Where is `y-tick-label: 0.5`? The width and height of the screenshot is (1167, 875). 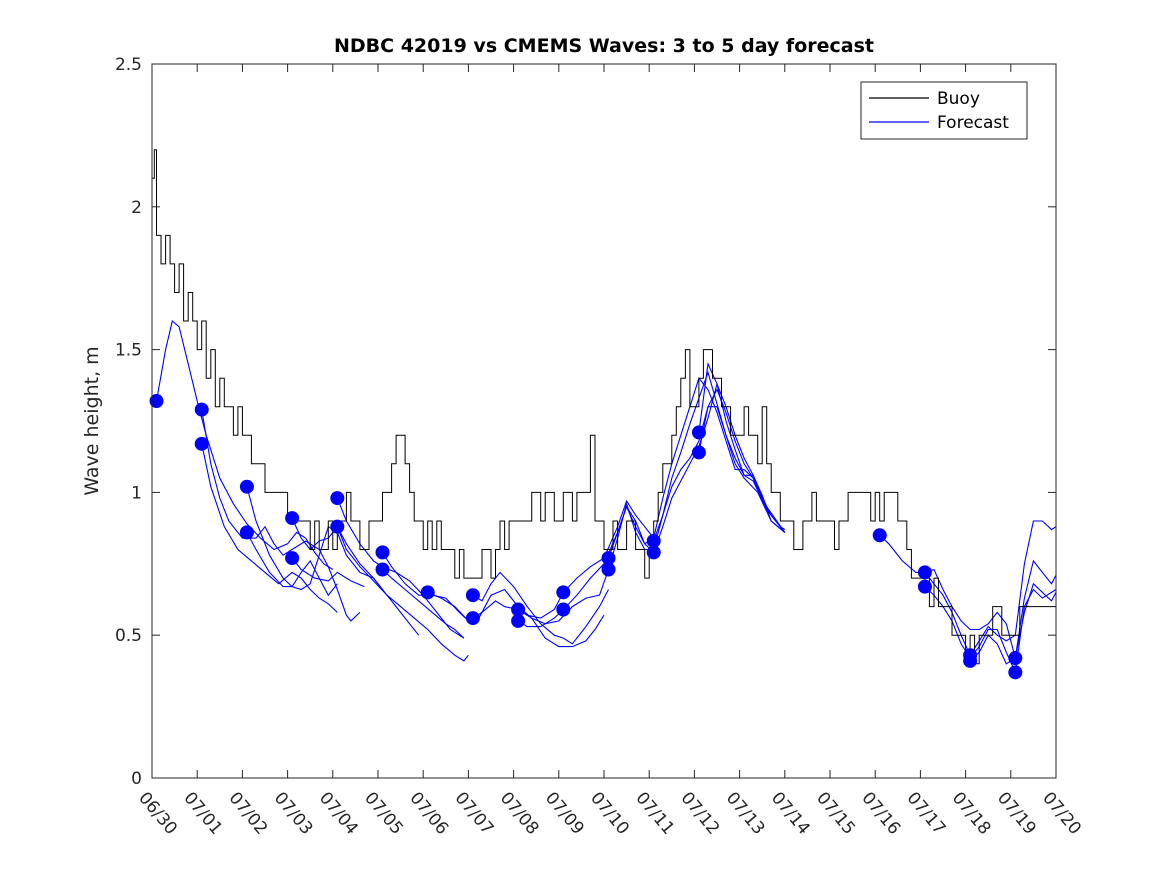 y-tick-label: 0.5 is located at coordinates (128, 636).